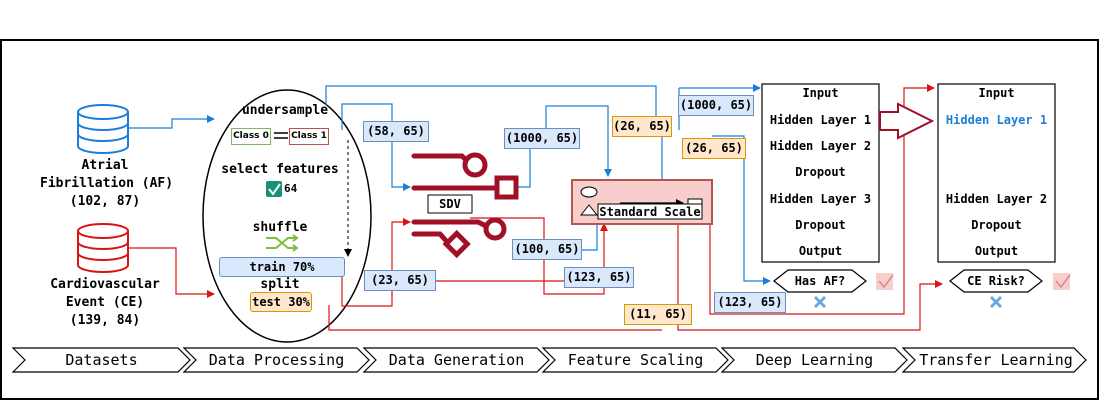  What do you see at coordinates (291, 188) in the screenshot?
I see `feature-count: 64` at bounding box center [291, 188].